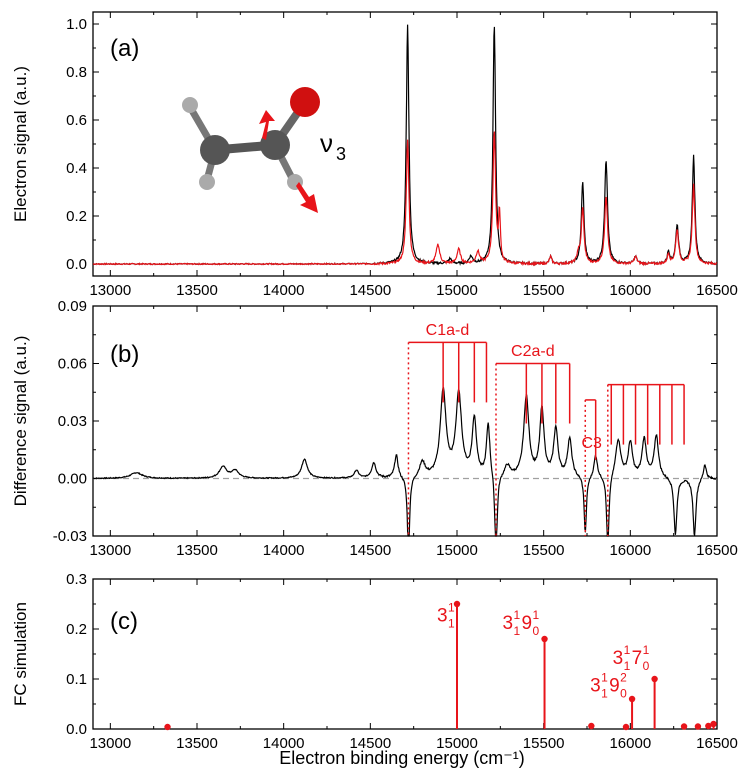  What do you see at coordinates (72, 421) in the screenshot?
I see `y-tick-label: 0.03` at bounding box center [72, 421].